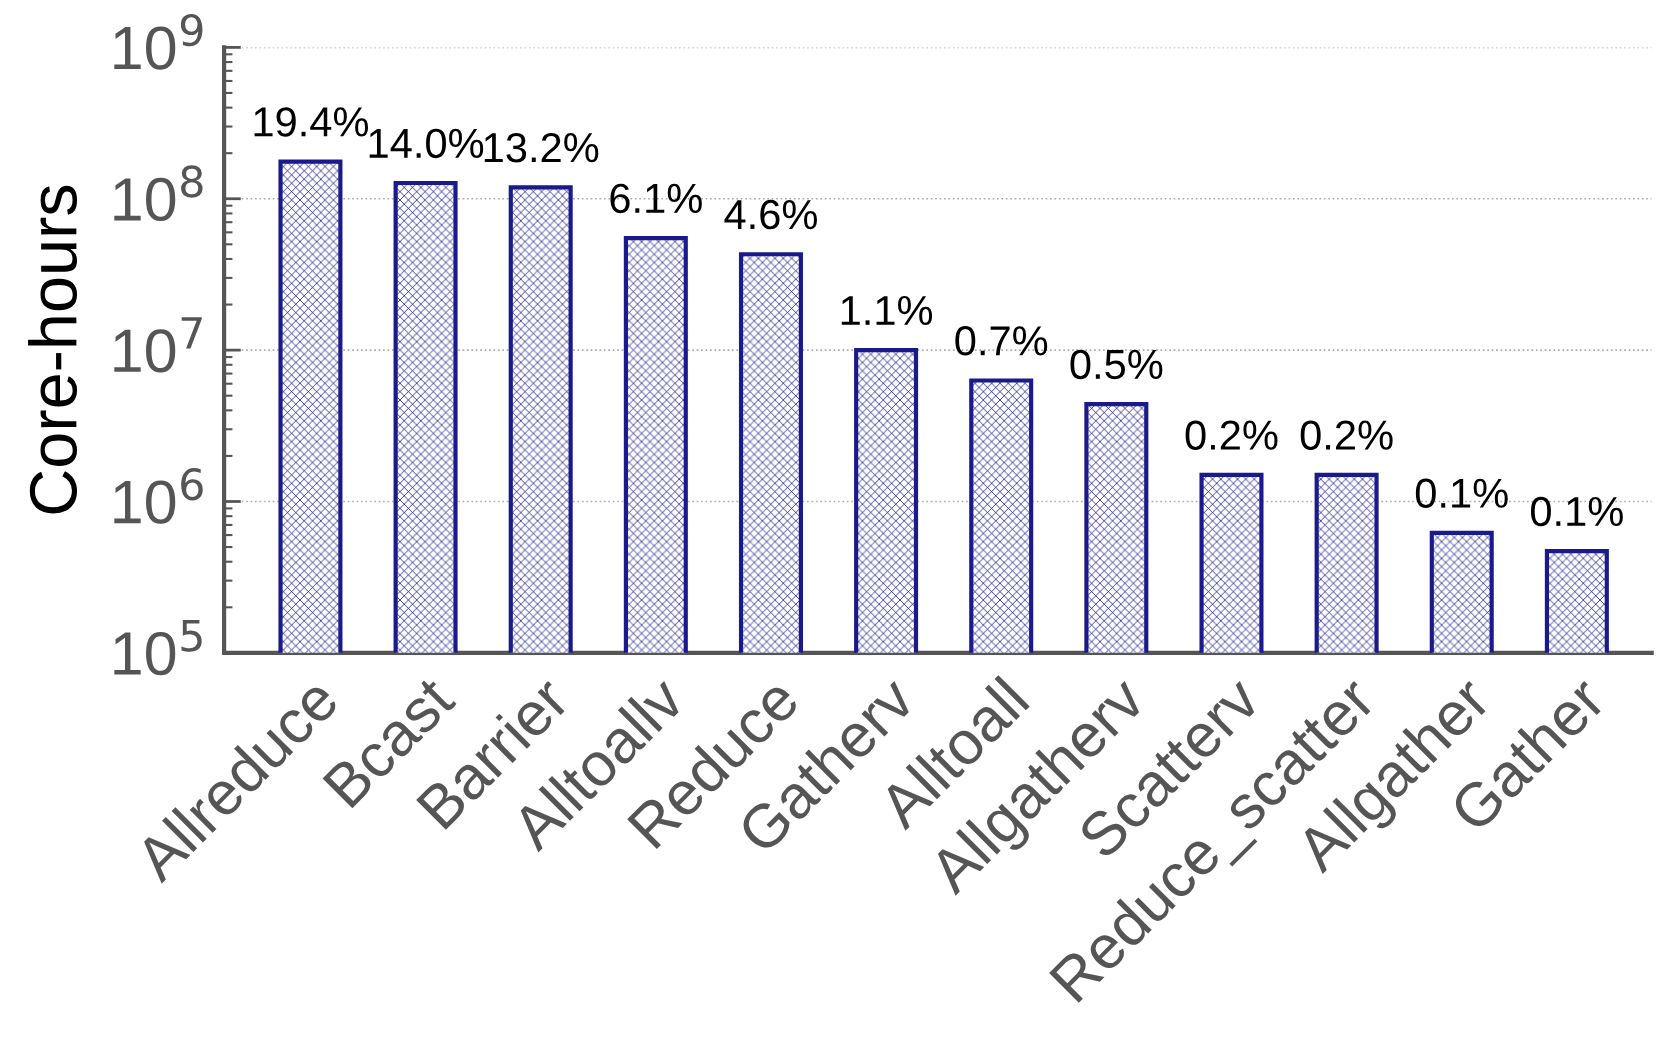  Describe the element at coordinates (1116, 364) in the screenshot. I see `annotation: 0.5%` at that location.